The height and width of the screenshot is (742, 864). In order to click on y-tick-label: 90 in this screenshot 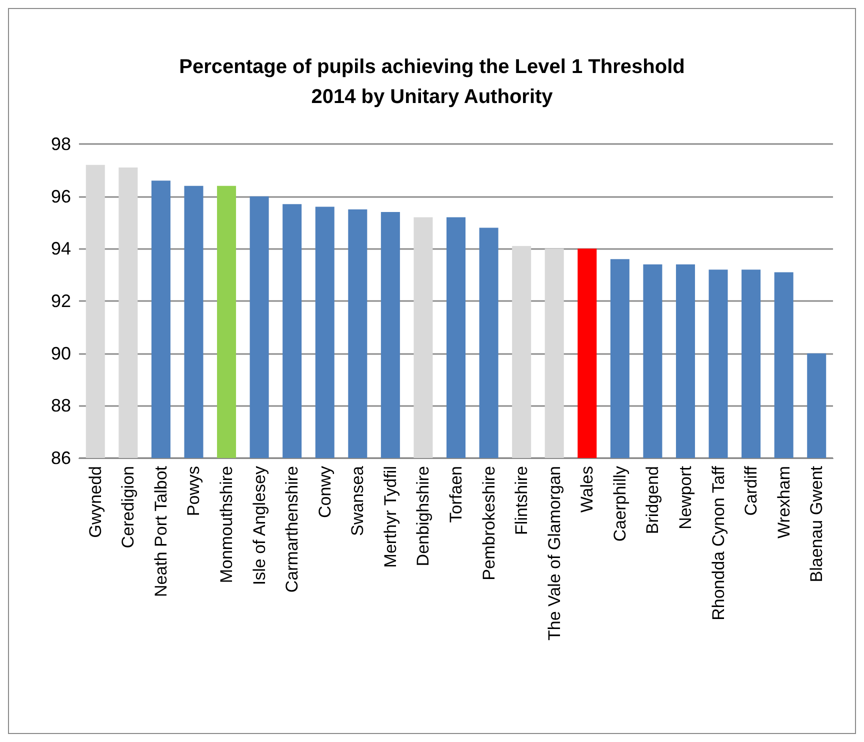, I will do `click(60, 353)`.